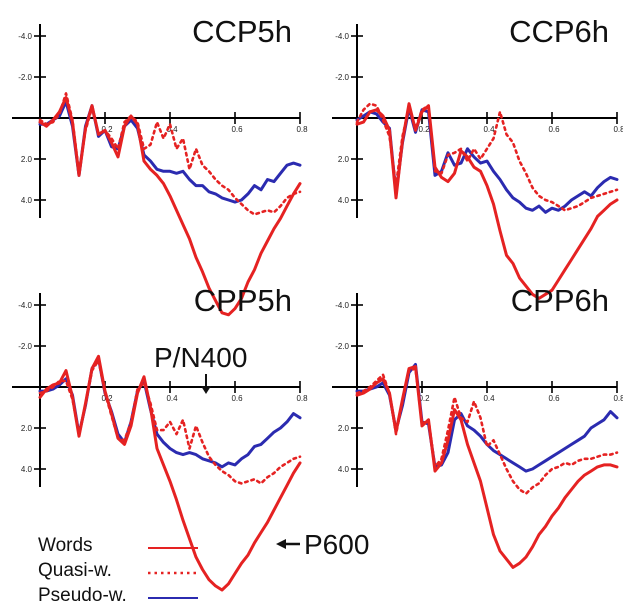 The height and width of the screenshot is (607, 623). Describe the element at coordinates (243, 300) in the screenshot. I see `panel-title: CPP5h` at that location.